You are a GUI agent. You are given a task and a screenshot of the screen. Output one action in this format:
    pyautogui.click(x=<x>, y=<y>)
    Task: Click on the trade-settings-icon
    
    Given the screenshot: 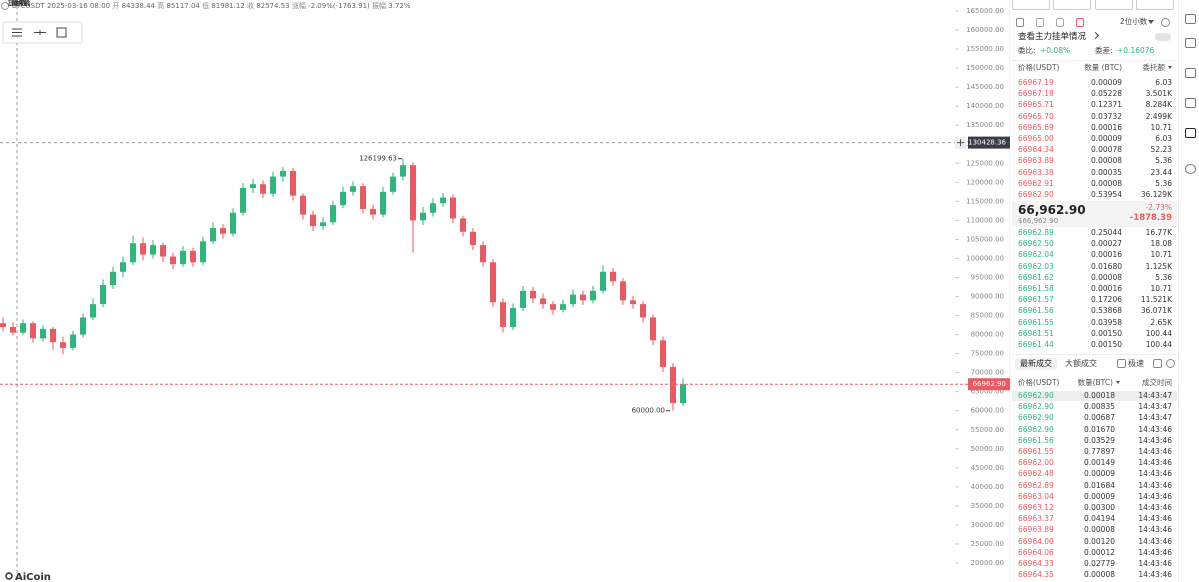 What is the action you would take?
    pyautogui.click(x=1170, y=363)
    